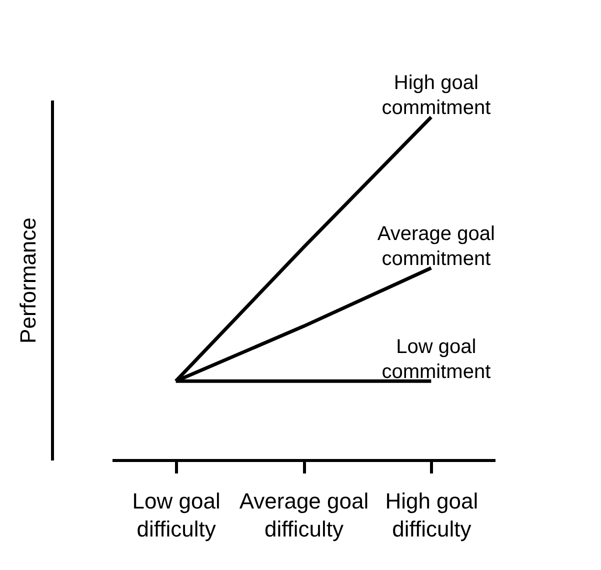  What do you see at coordinates (437, 360) in the screenshot?
I see `series-label: Low goal commitment` at bounding box center [437, 360].